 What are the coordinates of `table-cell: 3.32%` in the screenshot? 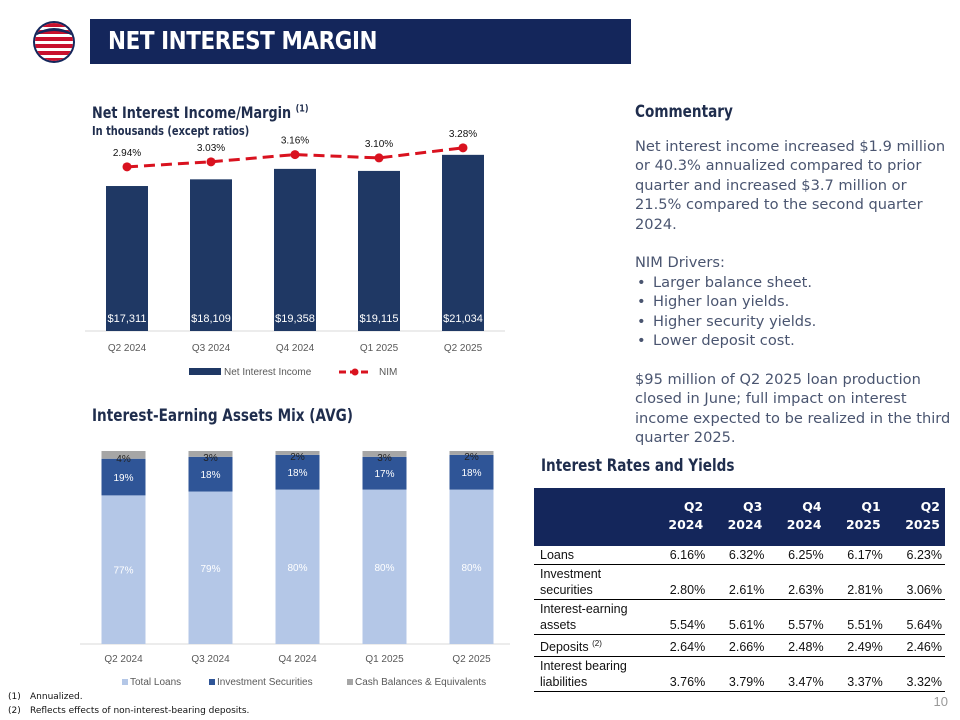 It's located at (915, 674).